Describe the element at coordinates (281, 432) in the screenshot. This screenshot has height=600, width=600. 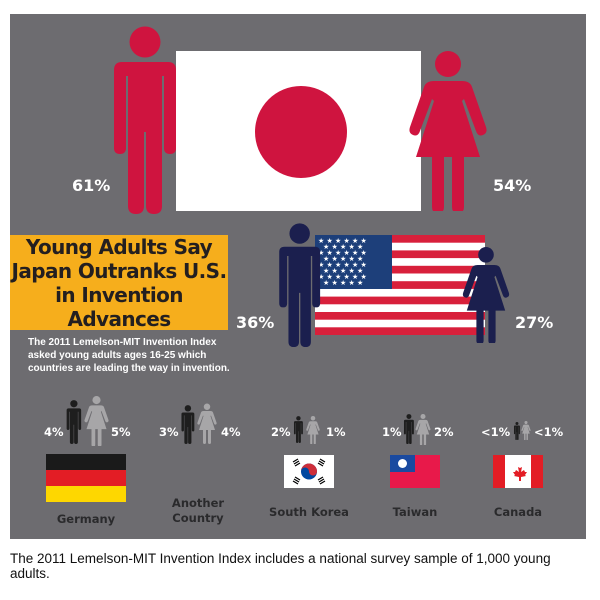
I see `south-korea-male-pct: 2%` at that location.